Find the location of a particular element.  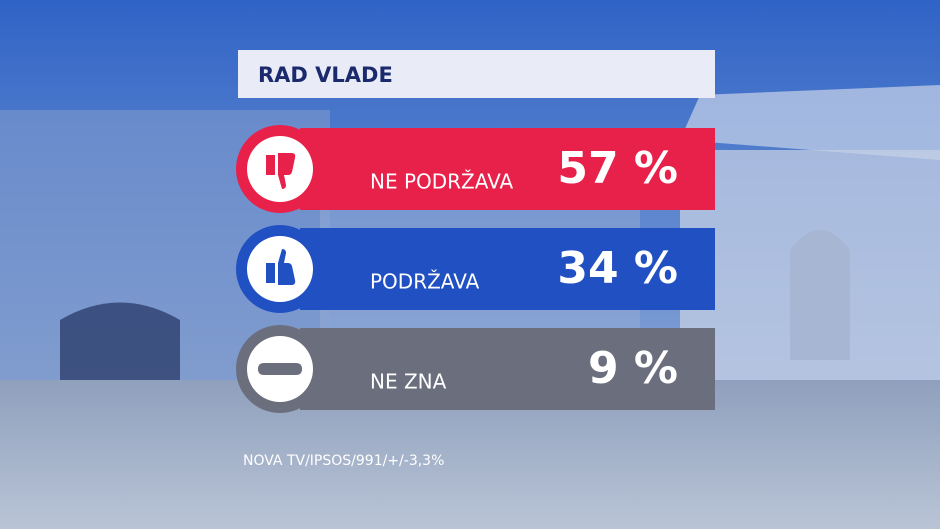

title: RAD VLADE is located at coordinates (325, 75).